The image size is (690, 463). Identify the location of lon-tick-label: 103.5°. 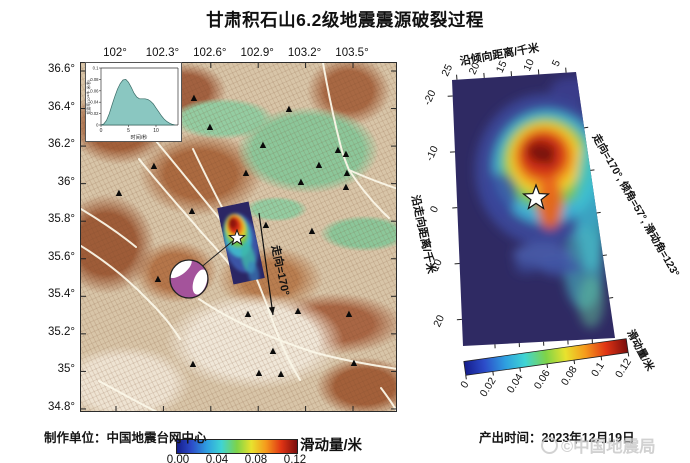
(352, 53).